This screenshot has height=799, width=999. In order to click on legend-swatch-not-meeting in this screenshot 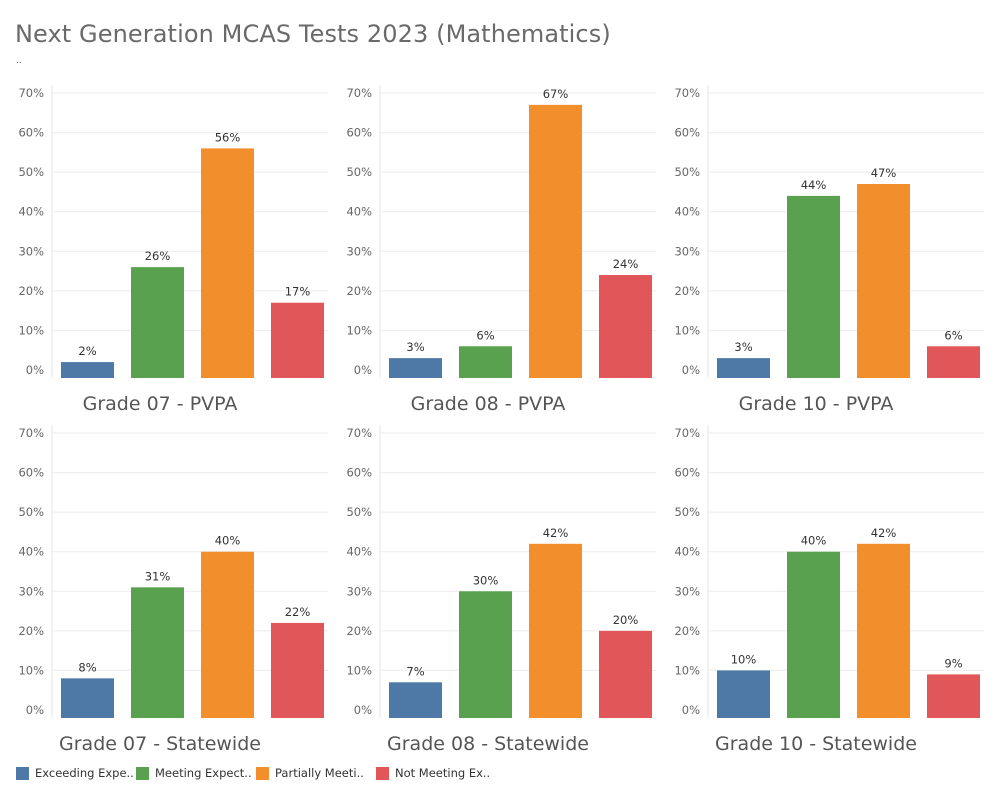, I will do `click(382, 773)`.